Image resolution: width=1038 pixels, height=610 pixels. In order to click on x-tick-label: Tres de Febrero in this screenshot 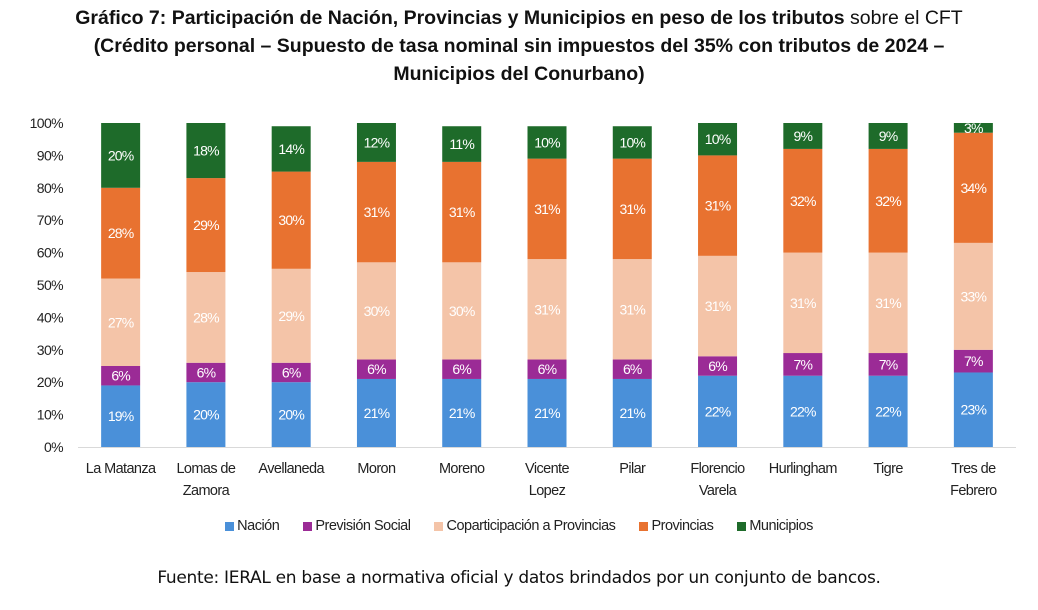, I will do `click(973, 480)`.